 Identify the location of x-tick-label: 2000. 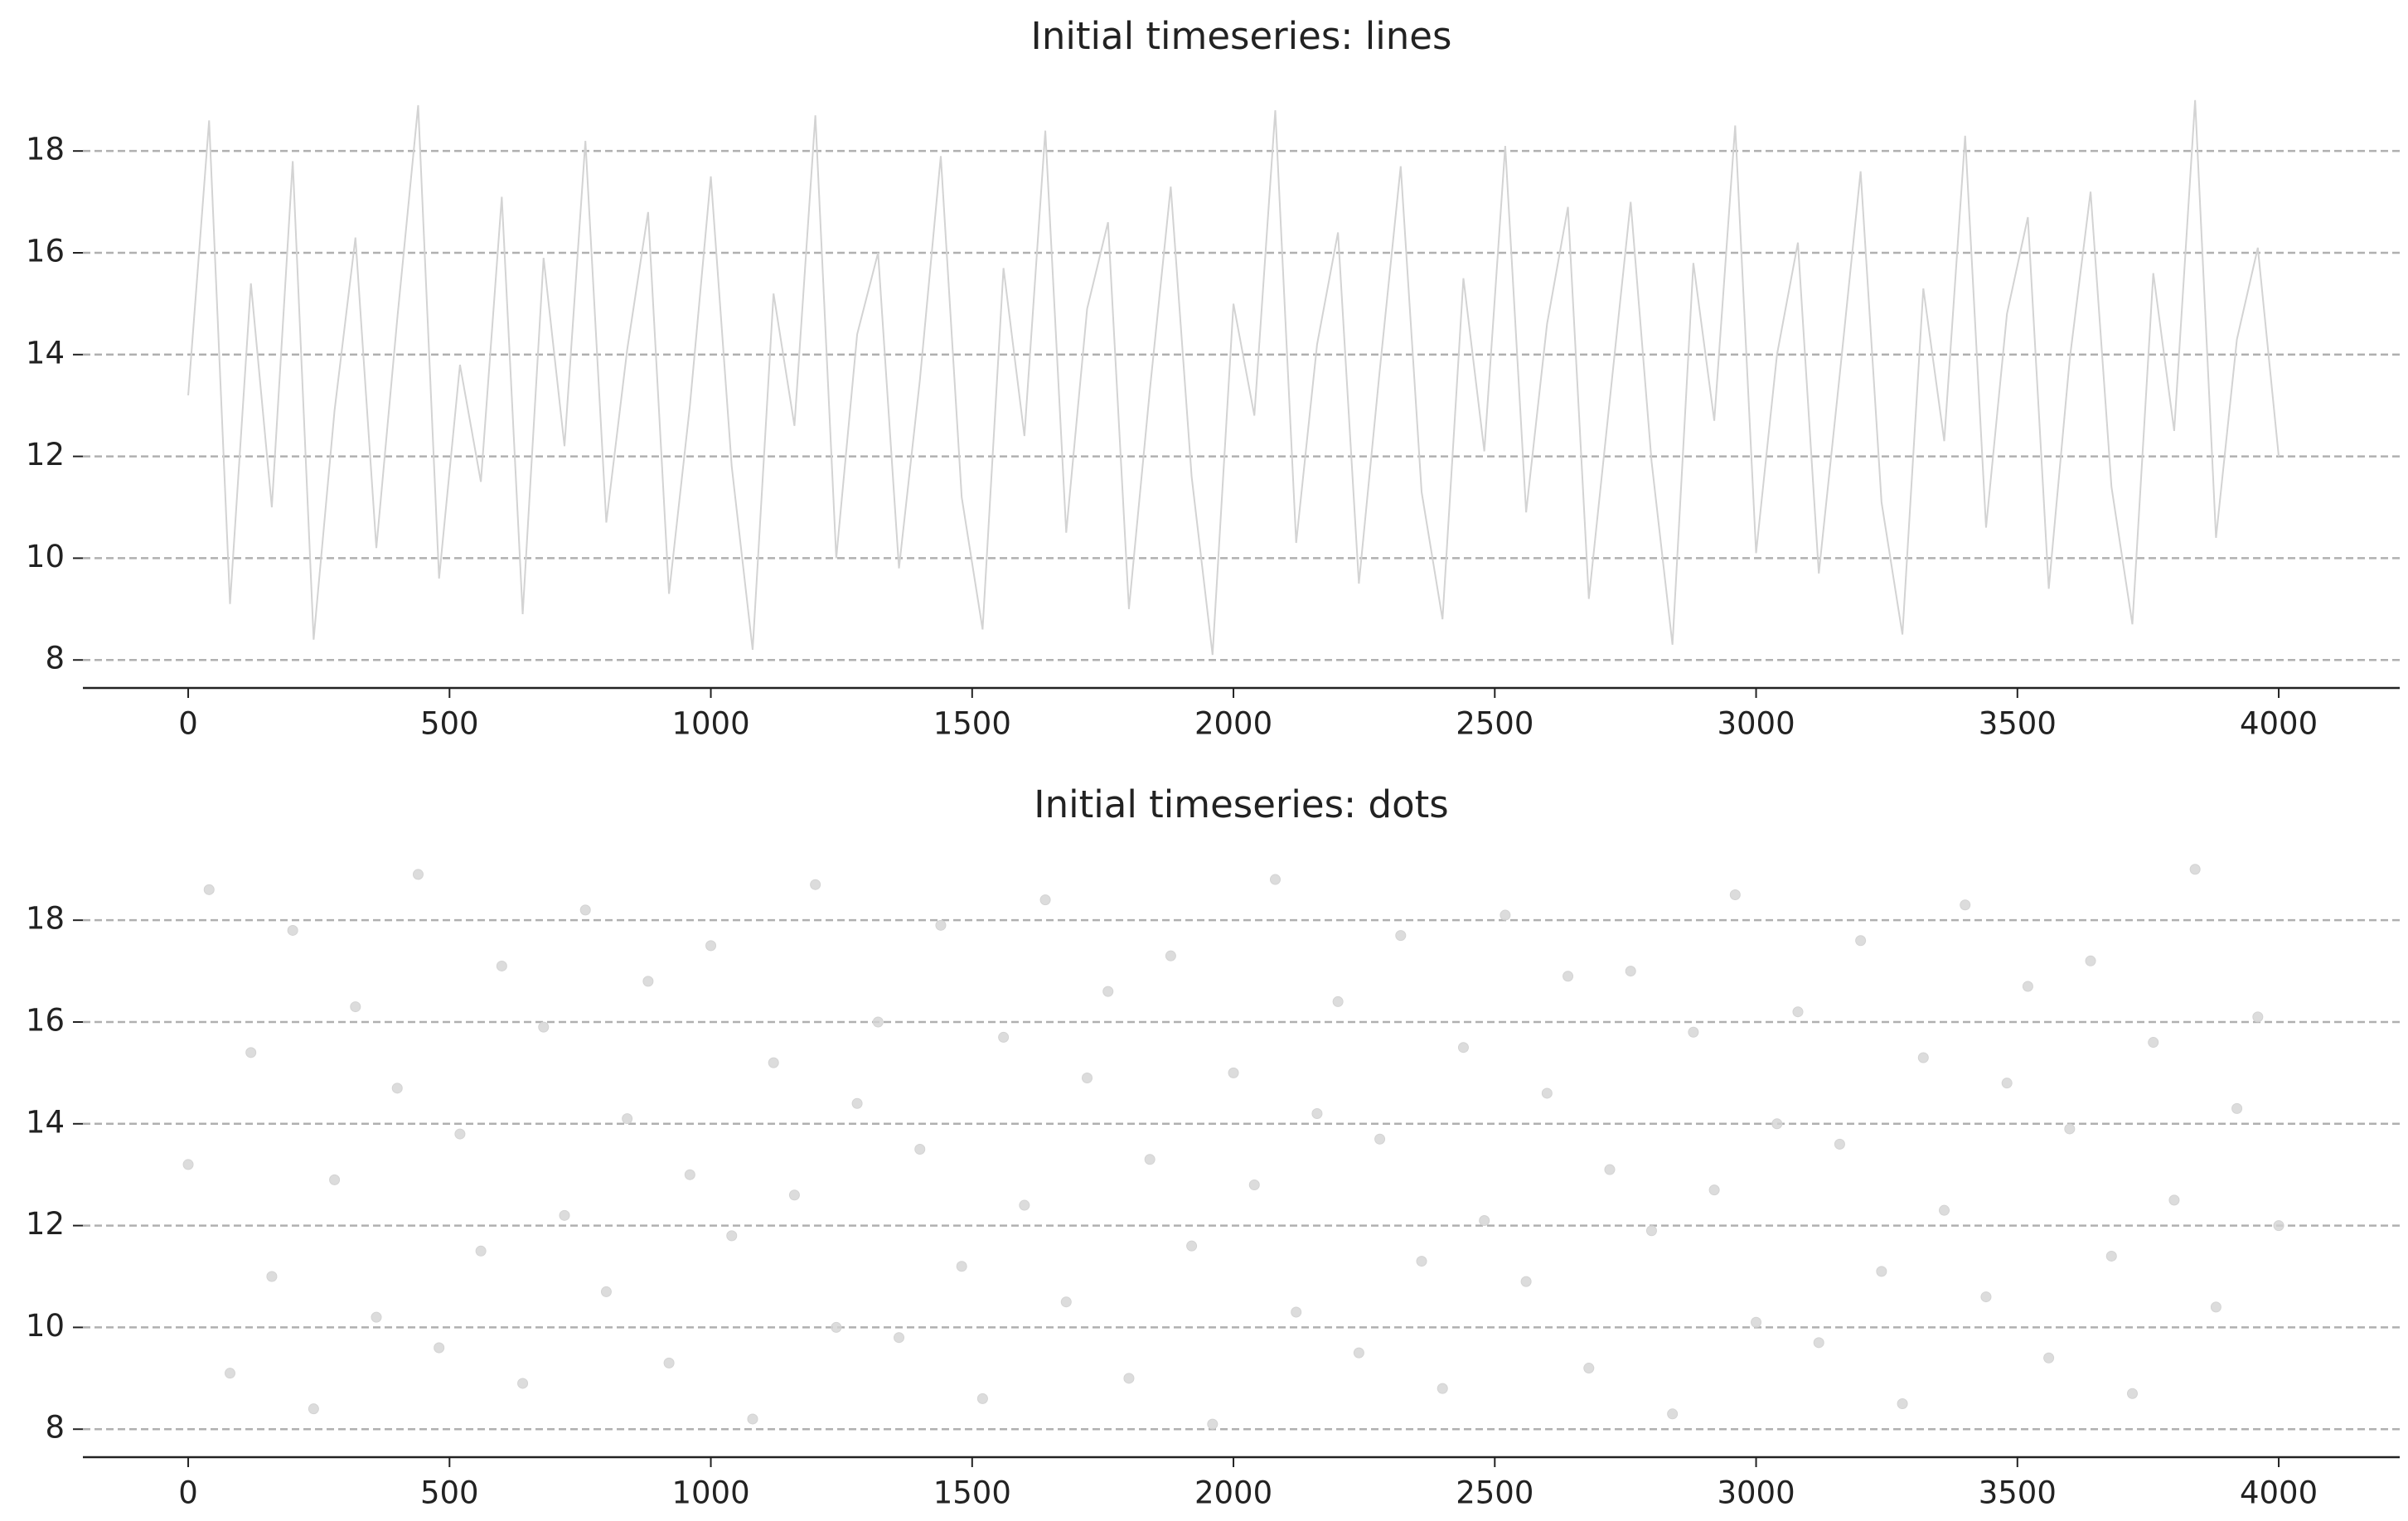
(1233, 724).